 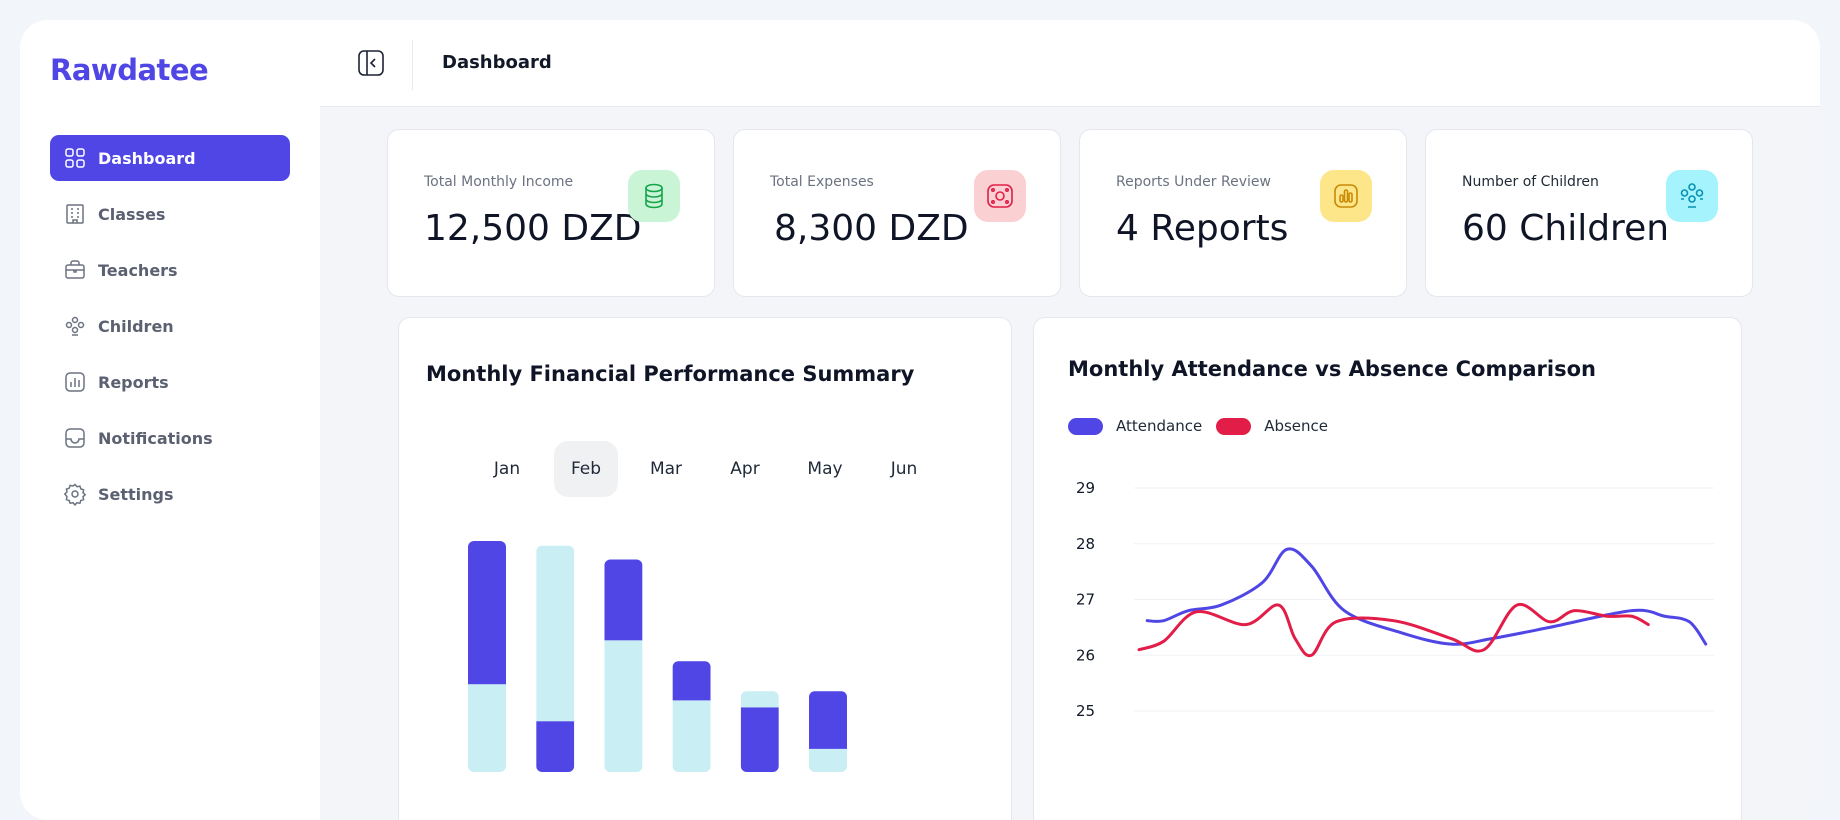 What do you see at coordinates (1085, 655) in the screenshot?
I see `y-tick-label: 26` at bounding box center [1085, 655].